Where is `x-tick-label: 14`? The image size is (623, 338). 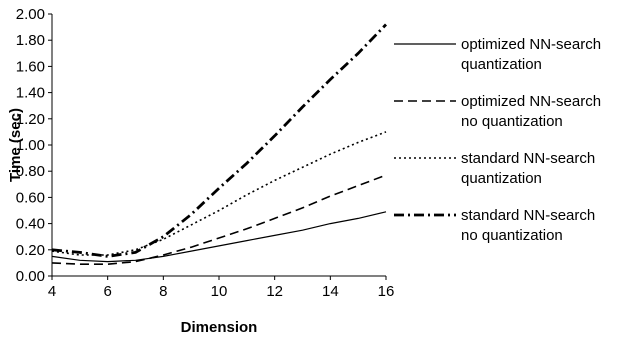 x-tick-label: 14 is located at coordinates (330, 291).